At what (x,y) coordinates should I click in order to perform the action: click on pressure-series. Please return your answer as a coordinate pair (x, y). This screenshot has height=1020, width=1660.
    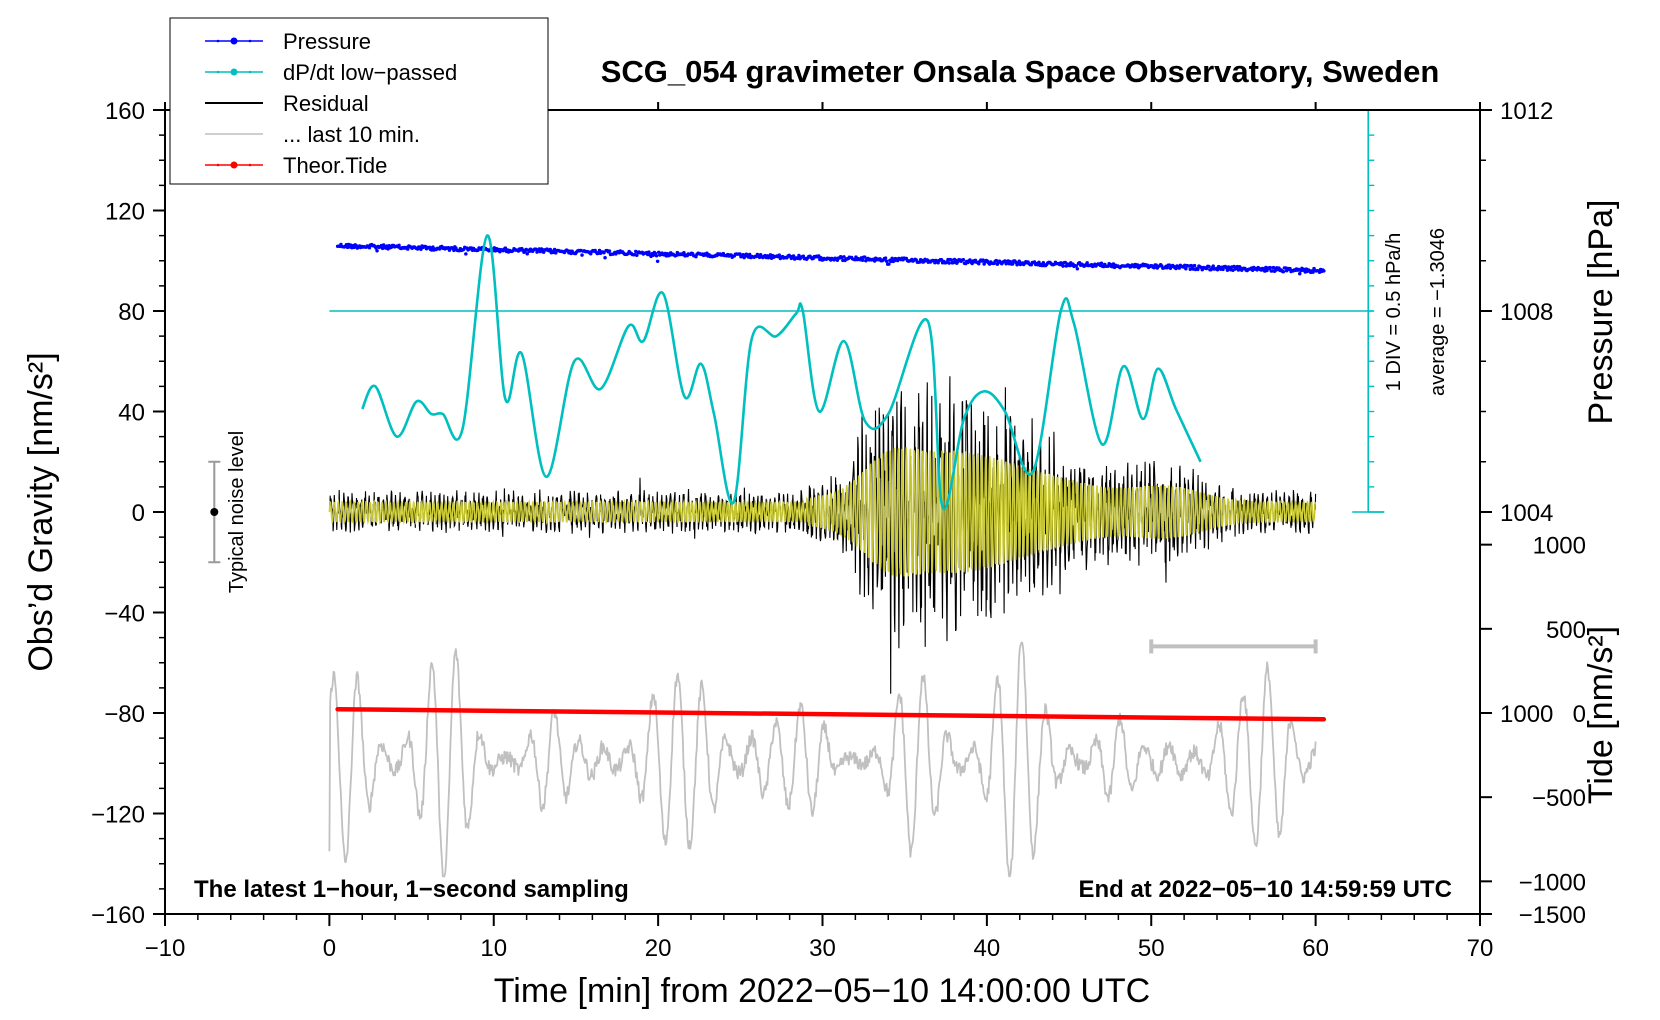
    Looking at the image, I should click on (830, 259).